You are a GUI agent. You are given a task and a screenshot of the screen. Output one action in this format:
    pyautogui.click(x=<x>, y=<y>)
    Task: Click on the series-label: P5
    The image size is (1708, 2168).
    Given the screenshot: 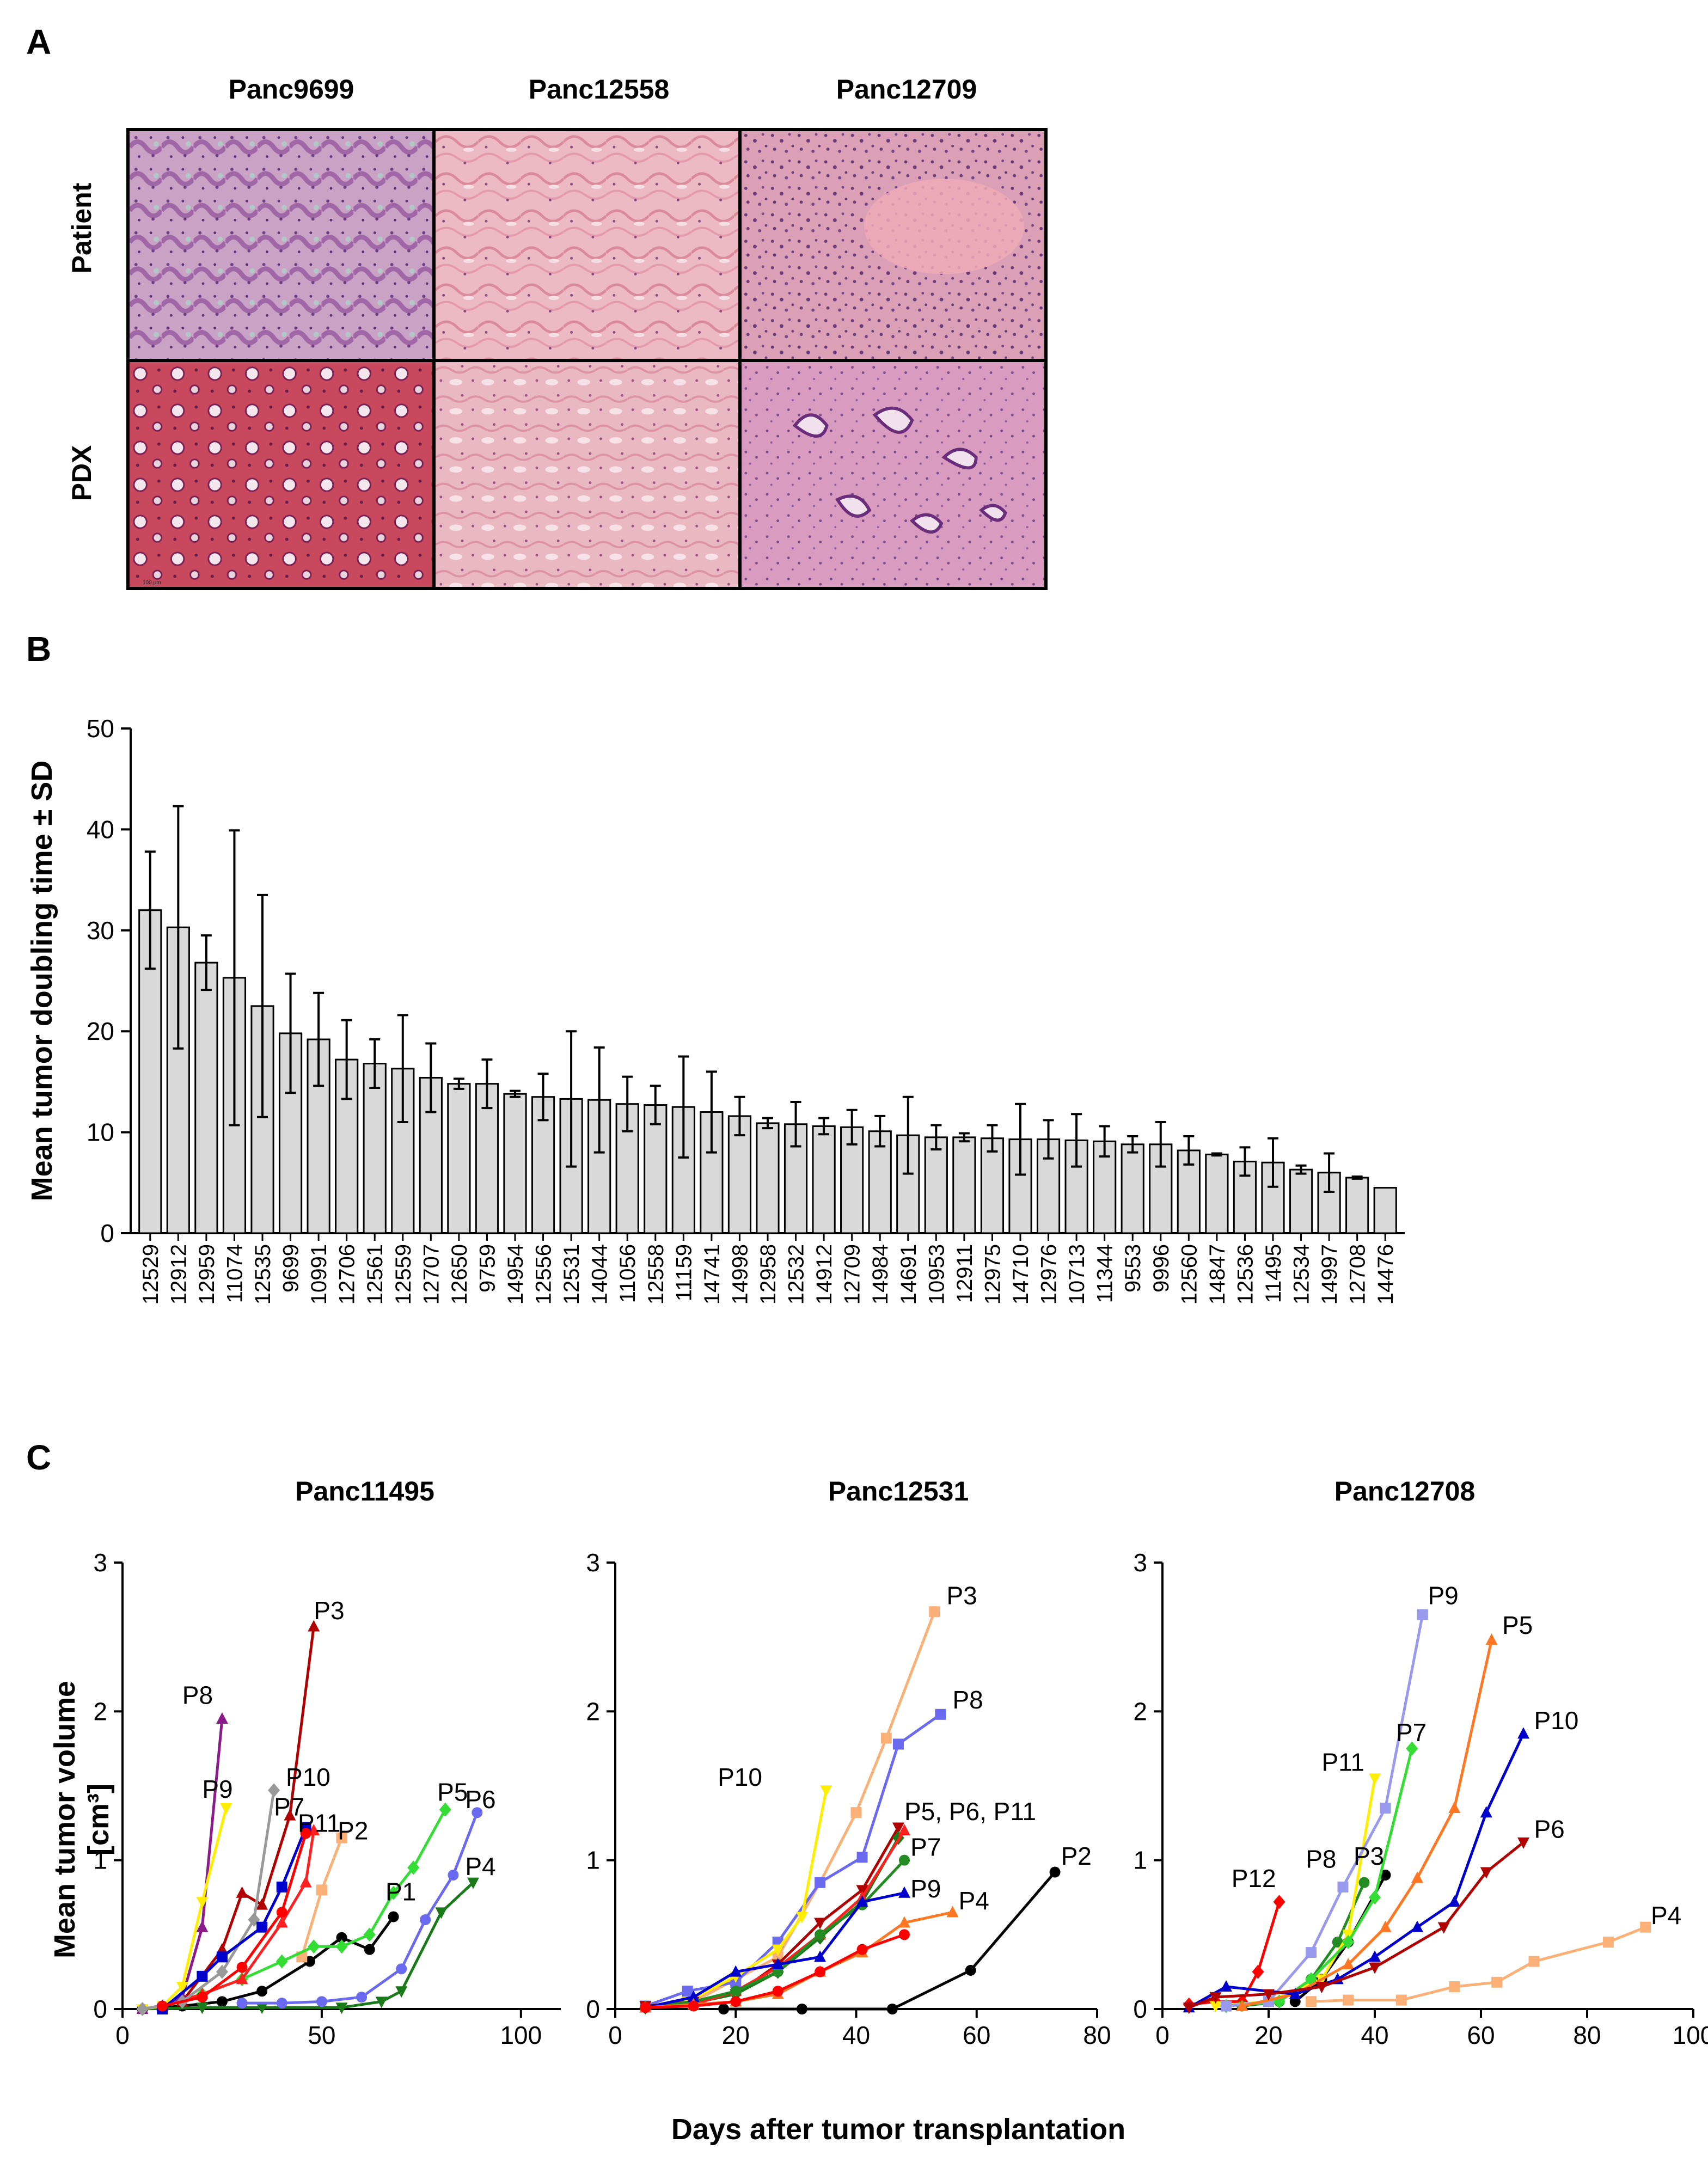 What is the action you would take?
    pyautogui.click(x=452, y=1792)
    